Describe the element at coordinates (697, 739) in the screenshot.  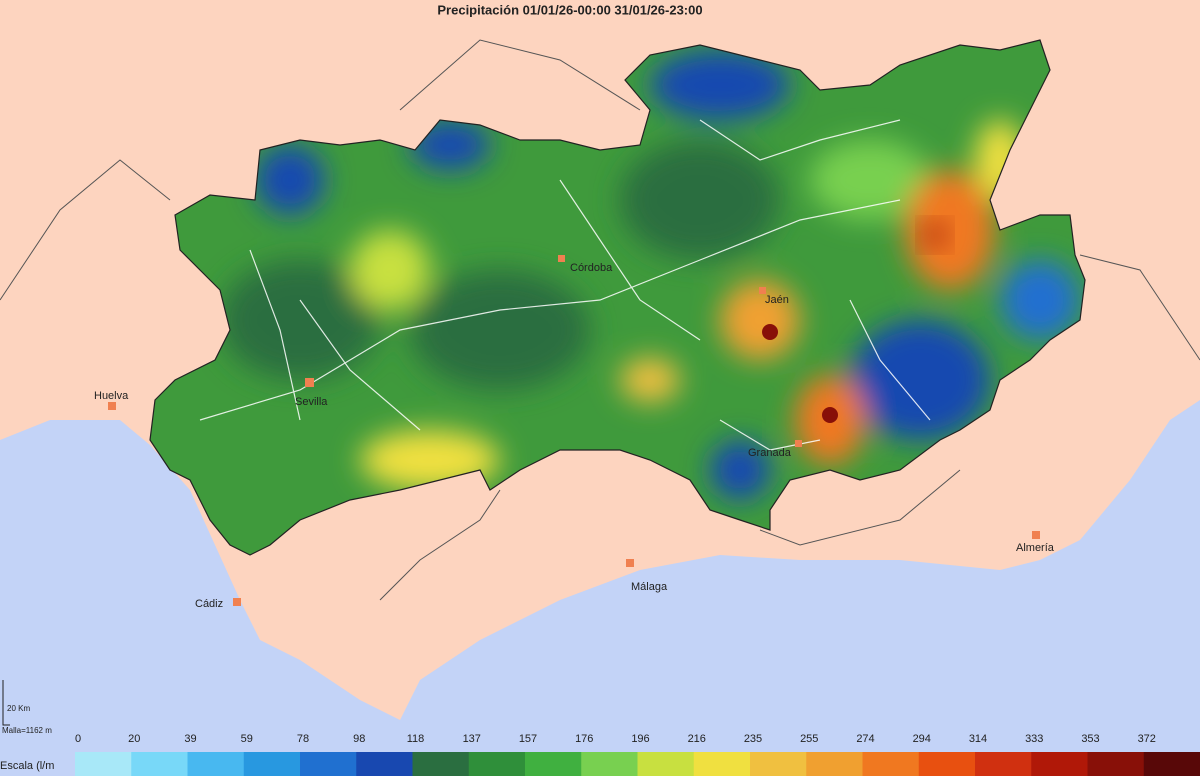
I see `legend-tick-label: 216` at that location.